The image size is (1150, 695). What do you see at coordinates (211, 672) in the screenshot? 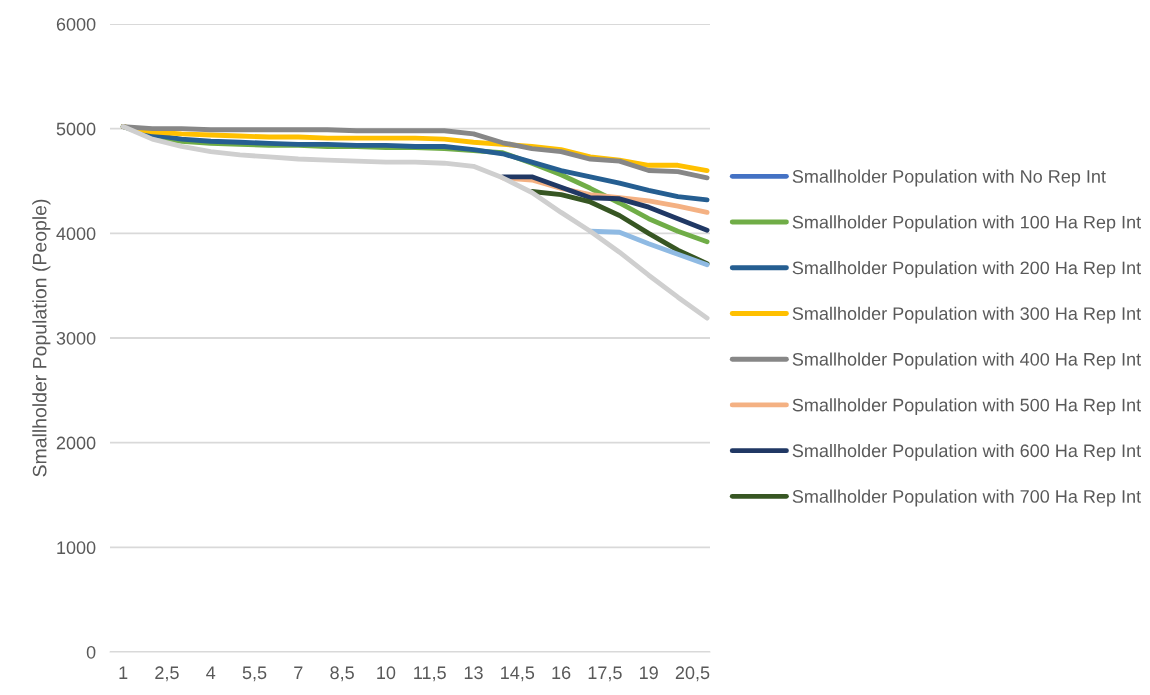
I see `x-tick-label: 4` at bounding box center [211, 672].